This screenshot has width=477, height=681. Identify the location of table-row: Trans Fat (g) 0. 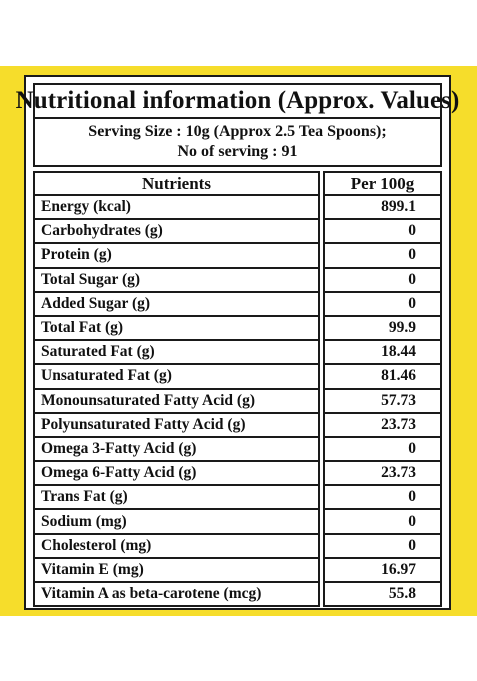
(237, 498).